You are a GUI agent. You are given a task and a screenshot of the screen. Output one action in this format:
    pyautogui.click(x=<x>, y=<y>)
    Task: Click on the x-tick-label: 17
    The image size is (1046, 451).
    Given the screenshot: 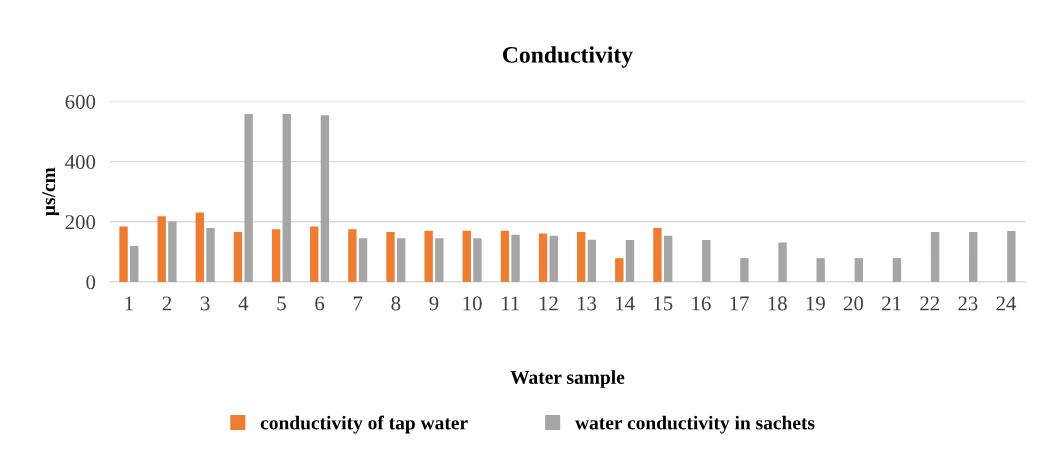 What is the action you would take?
    pyautogui.click(x=739, y=303)
    